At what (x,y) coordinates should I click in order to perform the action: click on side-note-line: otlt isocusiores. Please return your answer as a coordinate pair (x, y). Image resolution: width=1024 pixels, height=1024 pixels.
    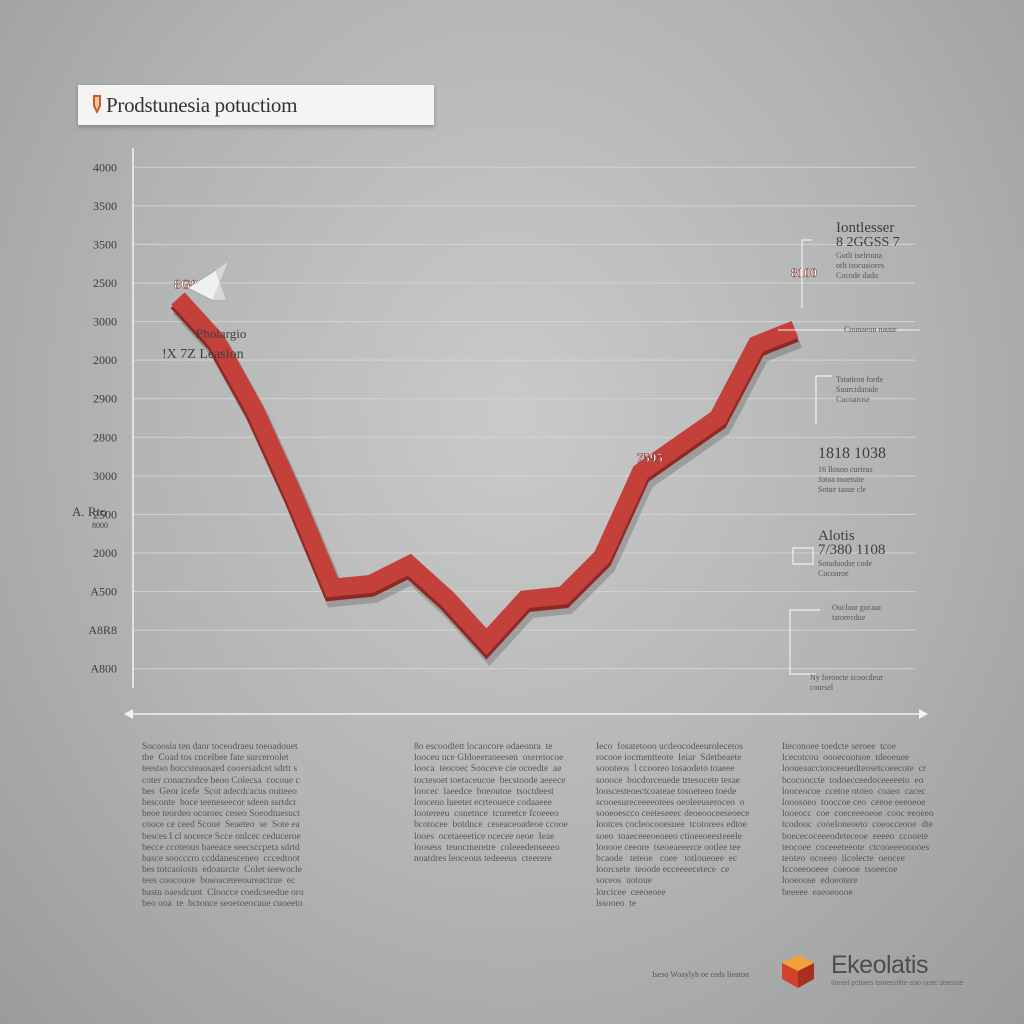
    Looking at the image, I should click on (860, 265).